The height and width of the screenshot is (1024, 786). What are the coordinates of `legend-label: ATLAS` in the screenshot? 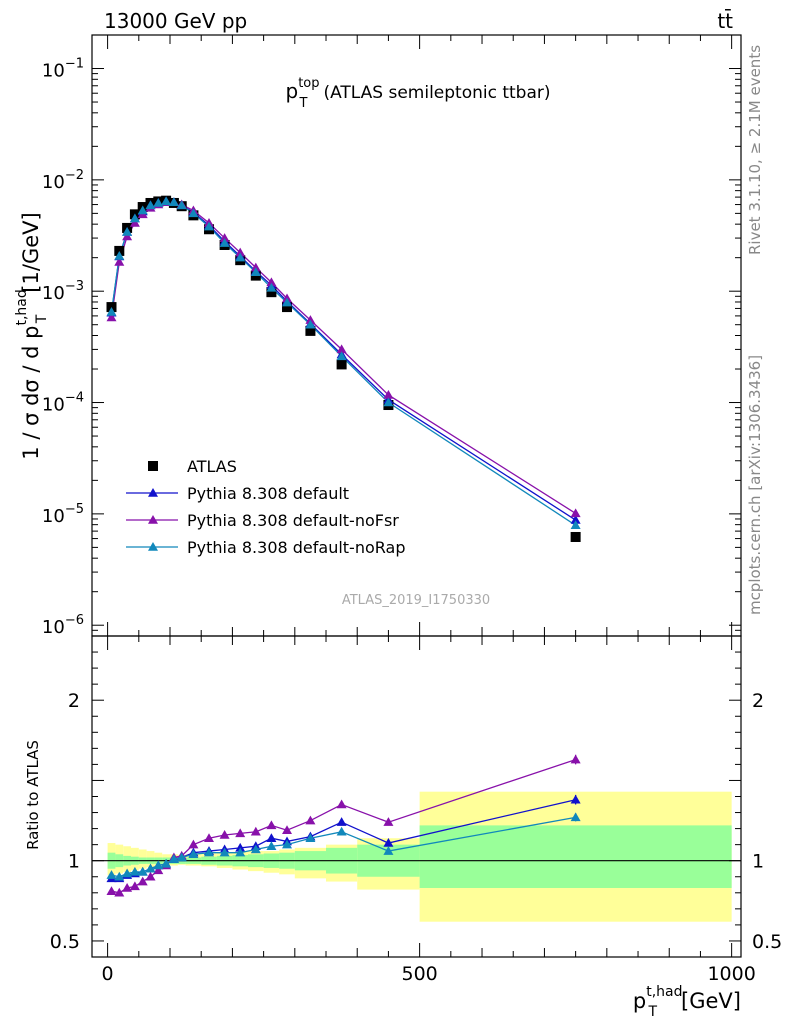 It's located at (212, 466).